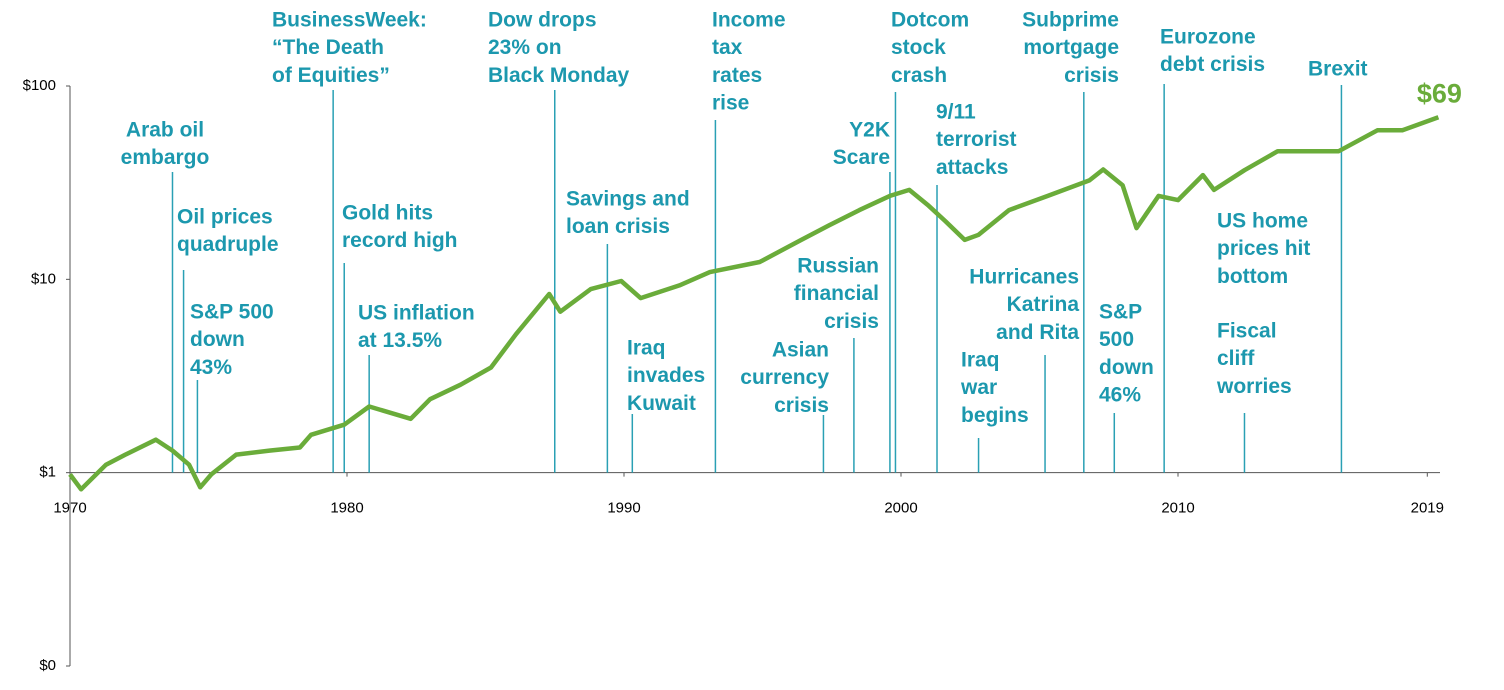 The height and width of the screenshot is (690, 1504). What do you see at coordinates (737, 75) in the screenshot?
I see `annotation: rates` at bounding box center [737, 75].